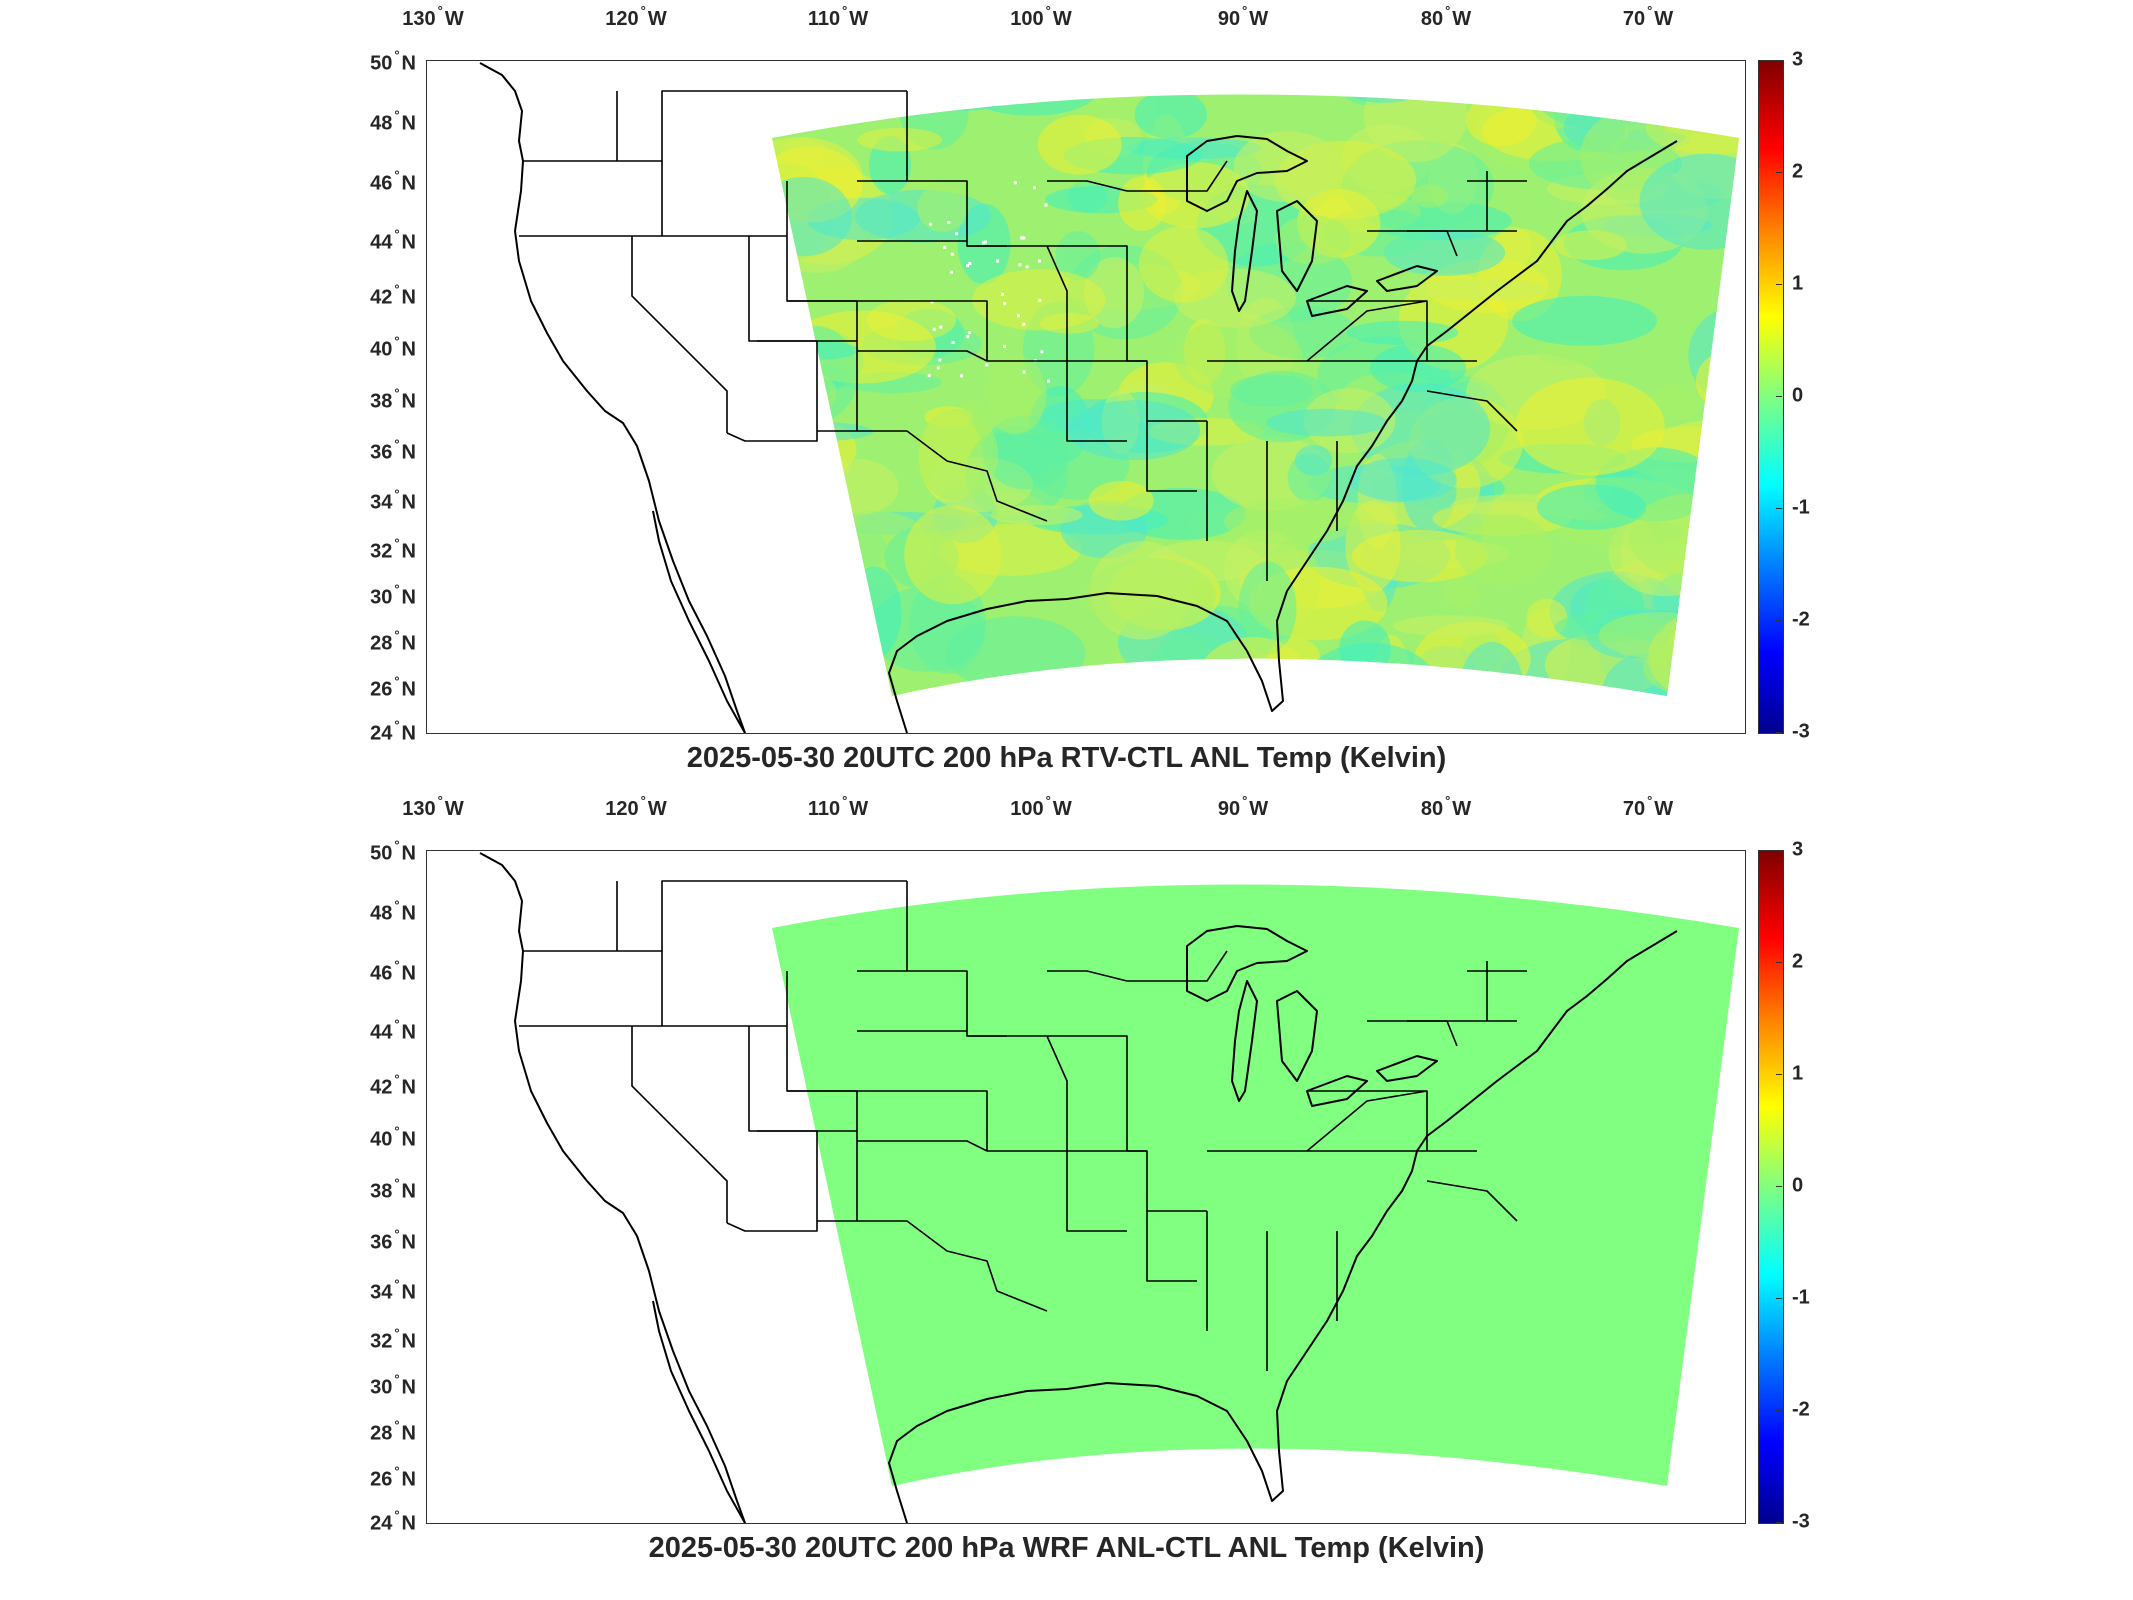 The image size is (2133, 1600). I want to click on colorbar-tick-label: -1, so click(1801, 1297).